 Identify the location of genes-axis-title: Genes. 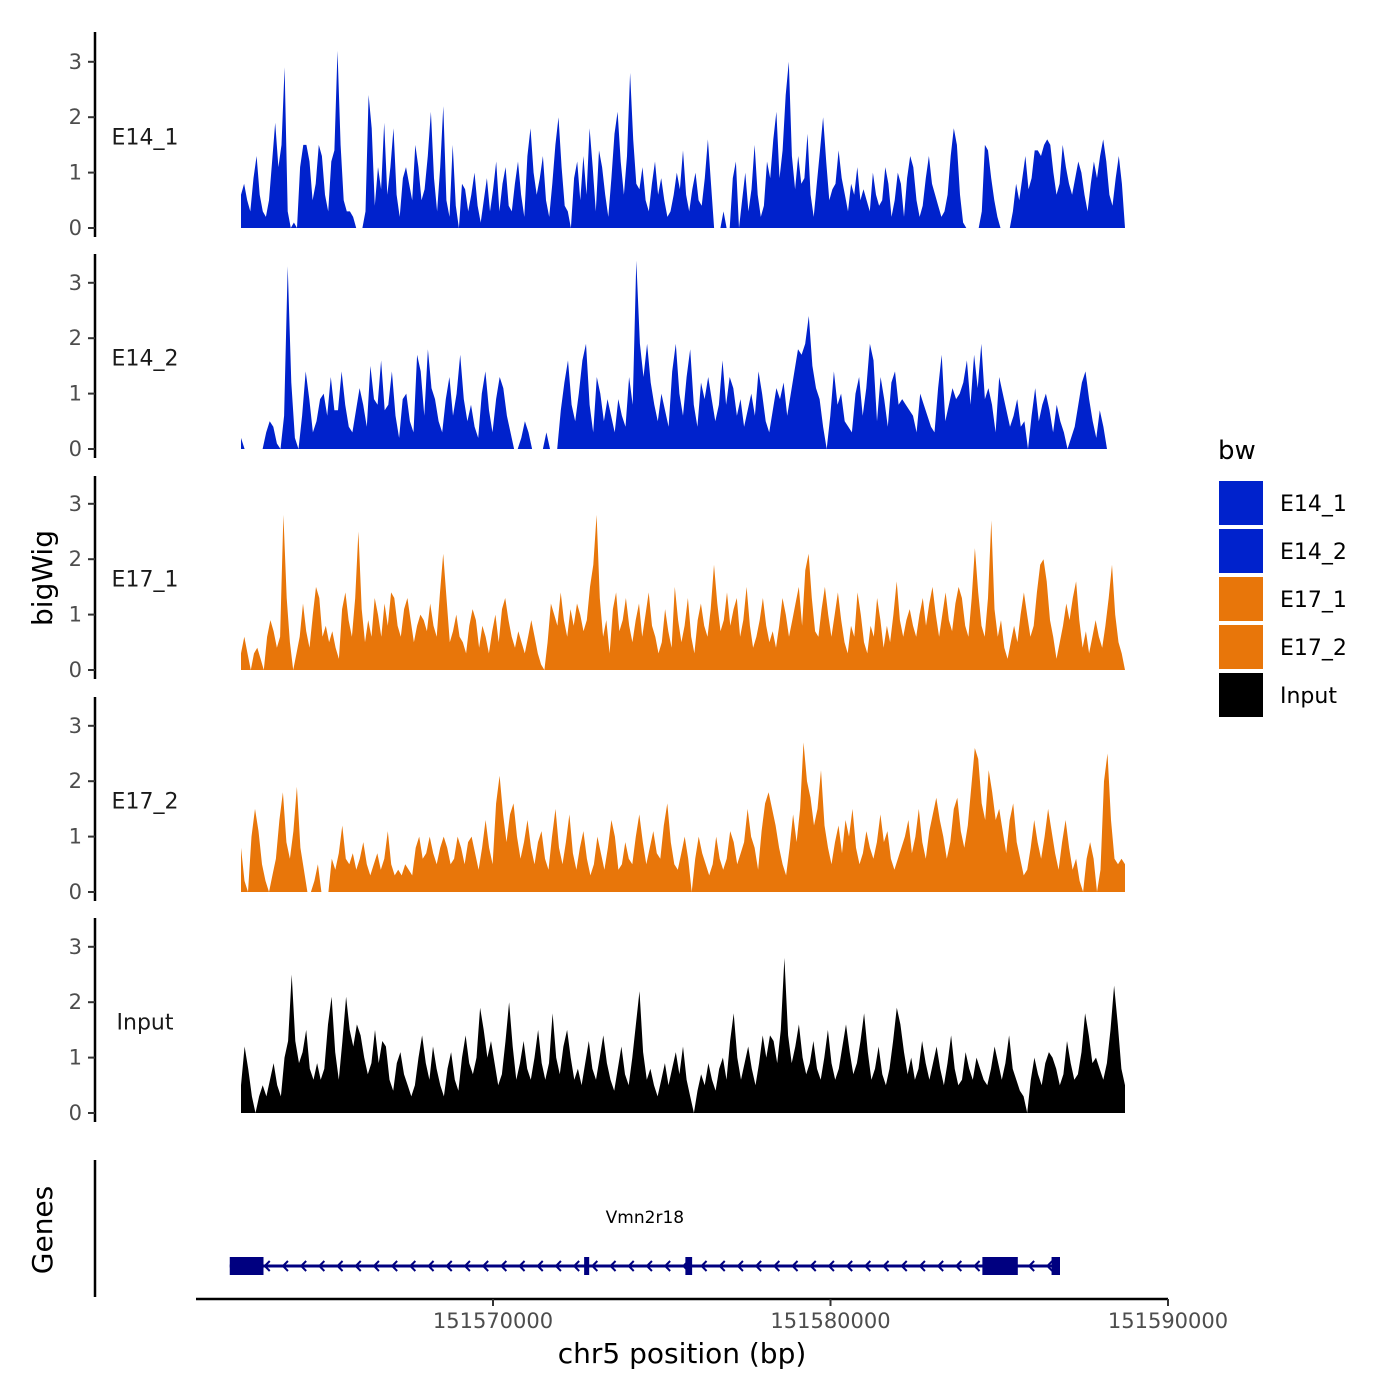
(42, 1230).